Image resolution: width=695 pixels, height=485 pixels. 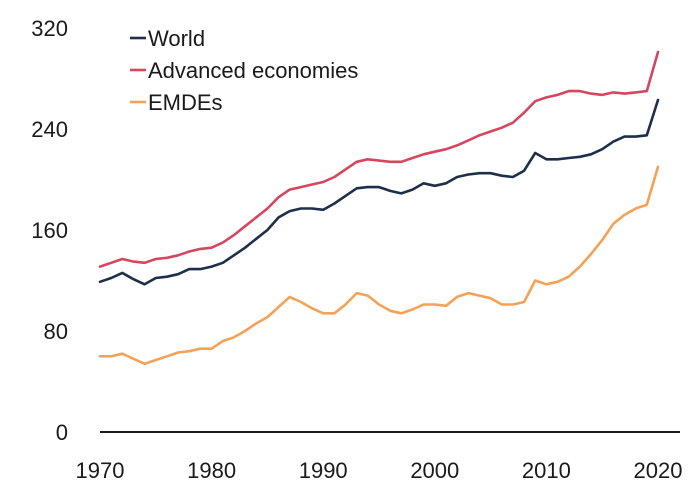 What do you see at coordinates (434, 470) in the screenshot?
I see `x-tick-label: 2000` at bounding box center [434, 470].